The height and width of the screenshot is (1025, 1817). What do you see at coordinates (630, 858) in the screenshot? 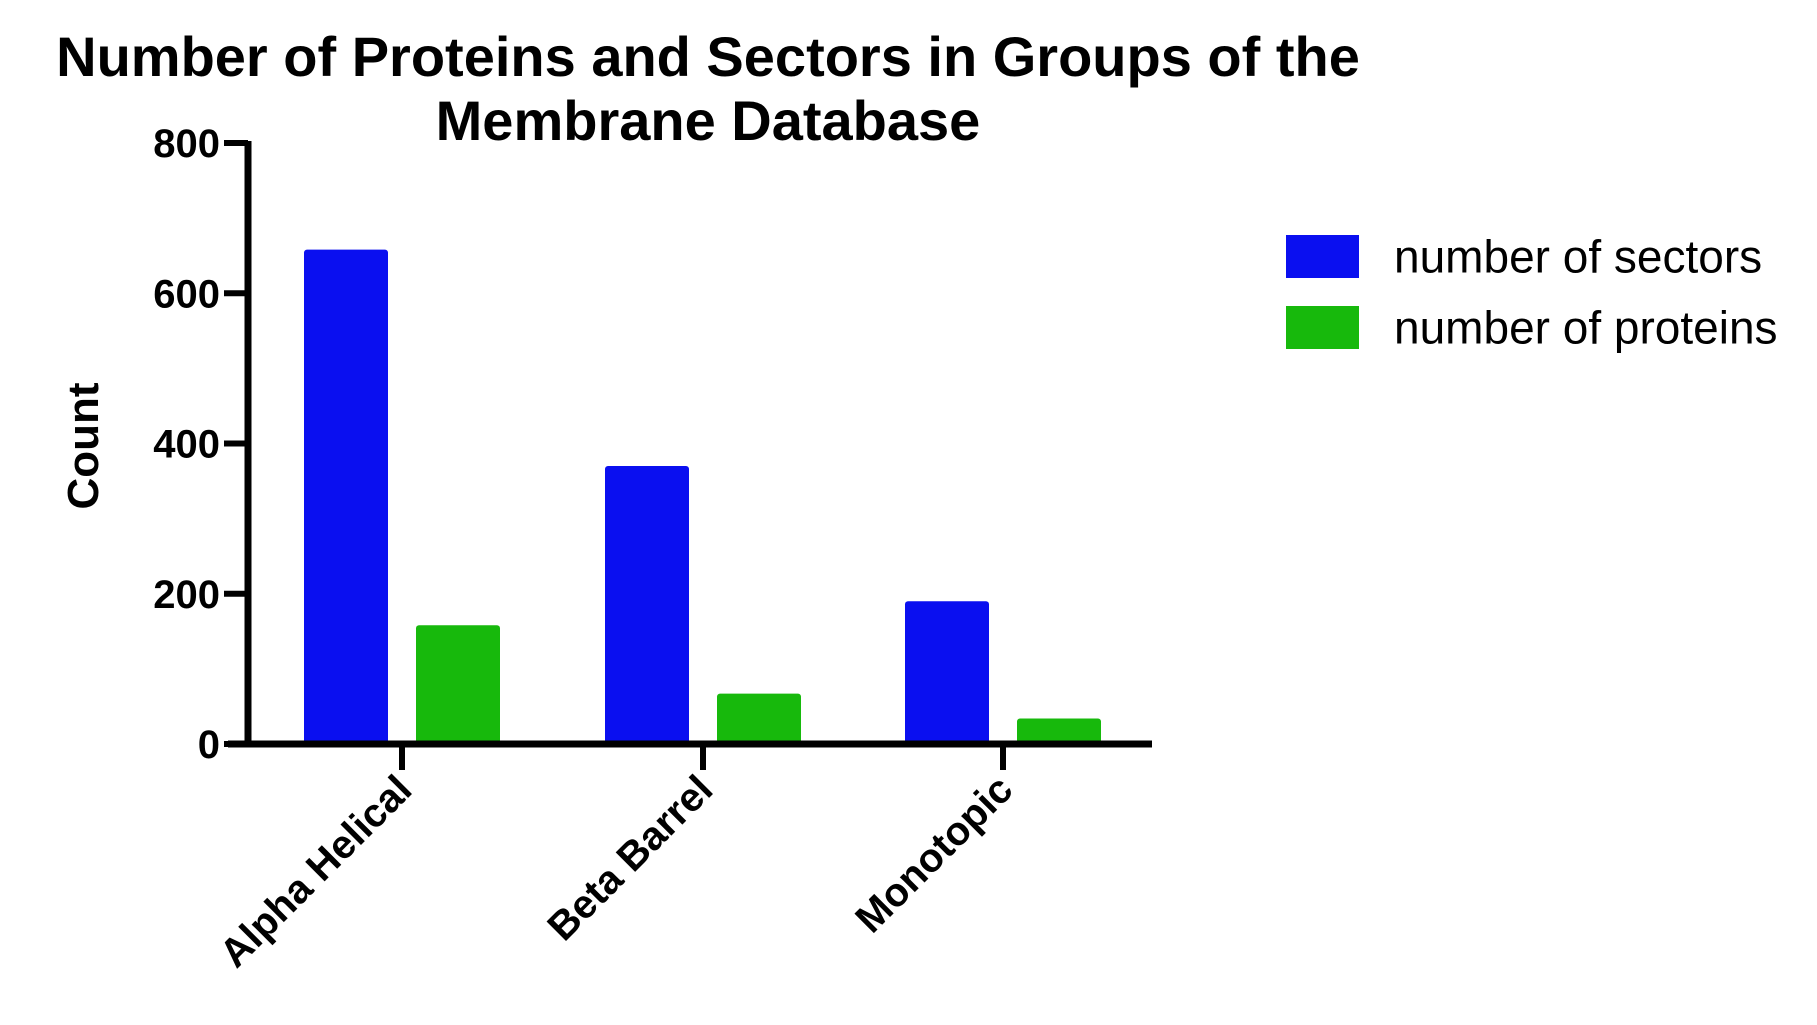
I see `x-tick-label-1: Beta Barrel` at bounding box center [630, 858].